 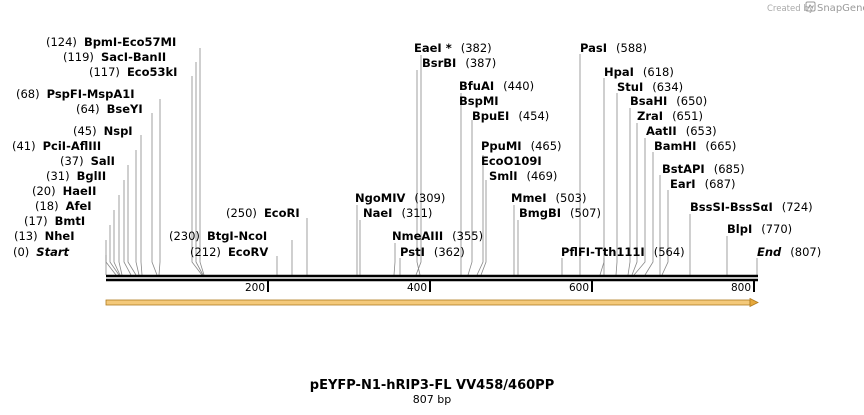 What do you see at coordinates (631, 48) in the screenshot?
I see `site-position: (588)` at bounding box center [631, 48].